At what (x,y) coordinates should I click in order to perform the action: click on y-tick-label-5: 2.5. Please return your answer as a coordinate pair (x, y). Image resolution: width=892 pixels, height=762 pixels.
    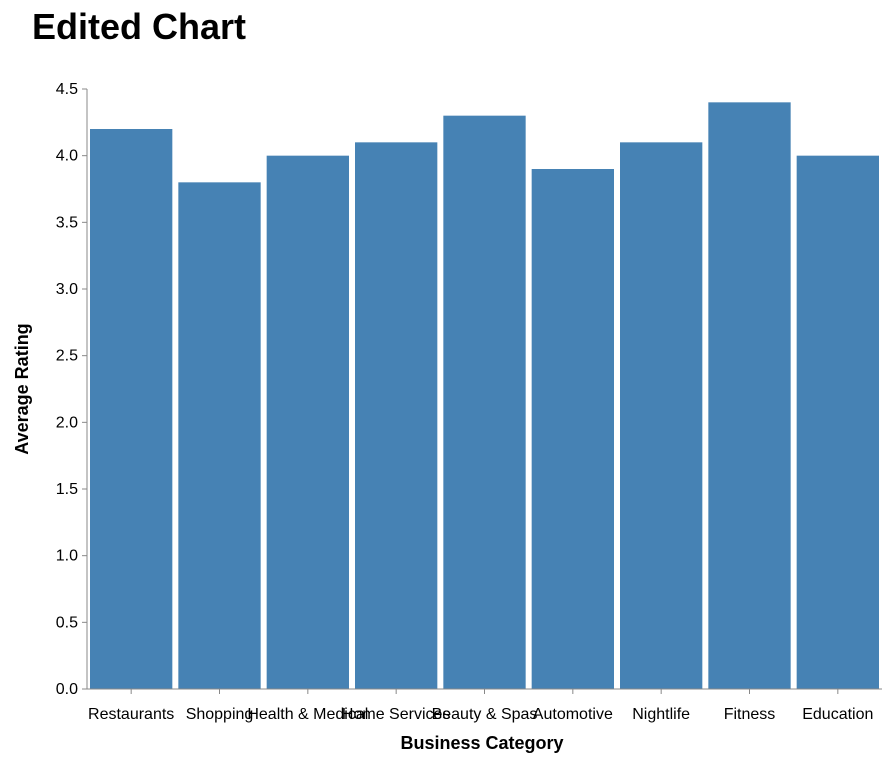
    Looking at the image, I should click on (67, 356).